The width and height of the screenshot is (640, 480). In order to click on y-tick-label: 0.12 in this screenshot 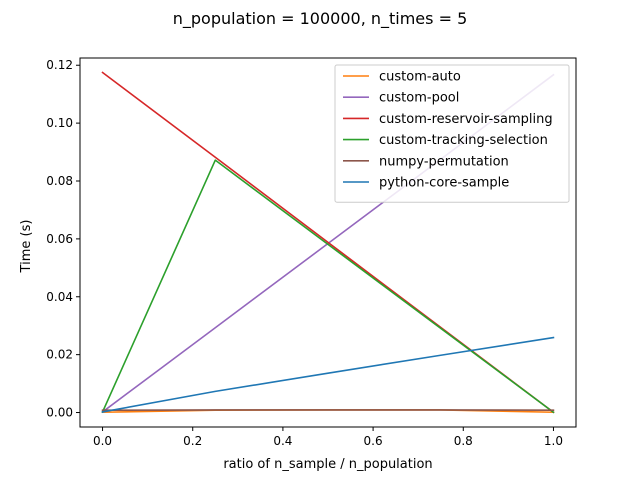, I will do `click(59, 65)`.